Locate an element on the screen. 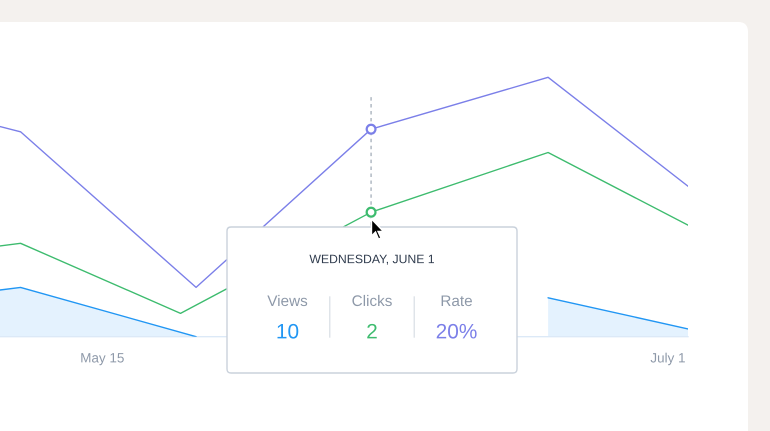  annotation: 2 is located at coordinates (372, 331).